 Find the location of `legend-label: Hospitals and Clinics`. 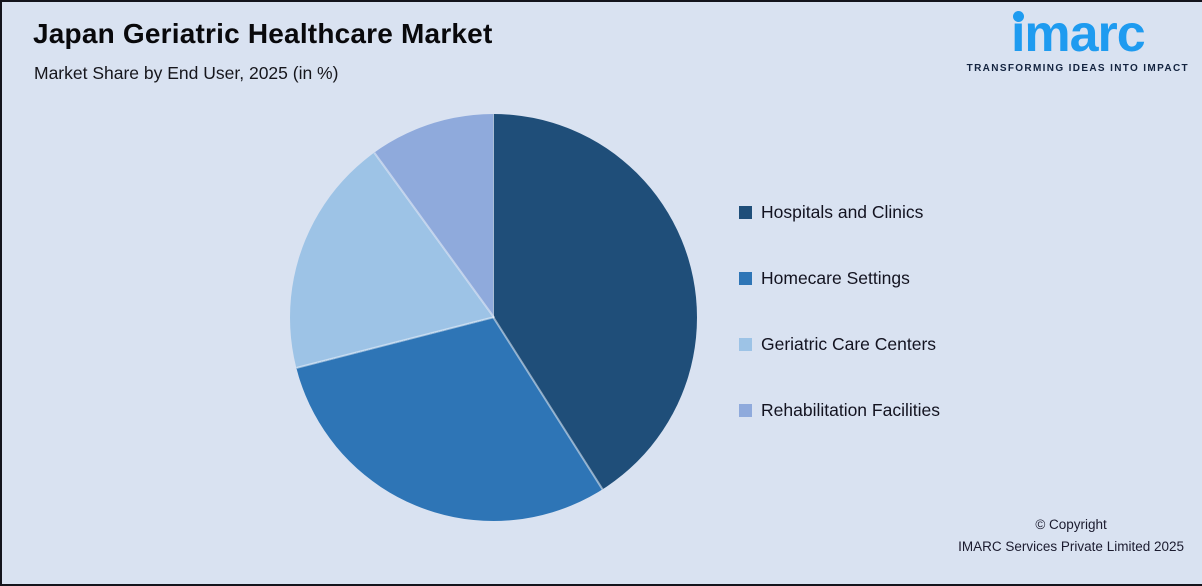

legend-label: Hospitals and Clinics is located at coordinates (842, 212).